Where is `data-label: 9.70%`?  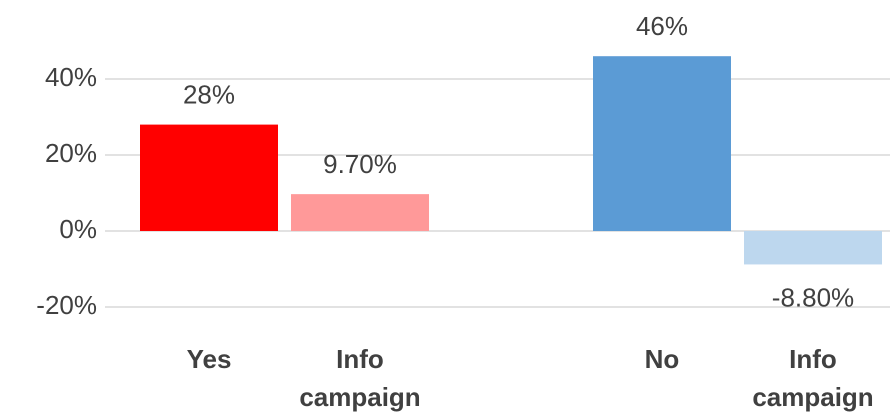
data-label: 9.70% is located at coordinates (360, 164).